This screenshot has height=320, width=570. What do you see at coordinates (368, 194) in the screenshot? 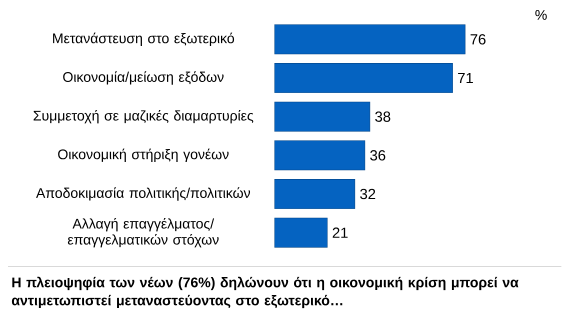
I see `data-label: 32` at bounding box center [368, 194].